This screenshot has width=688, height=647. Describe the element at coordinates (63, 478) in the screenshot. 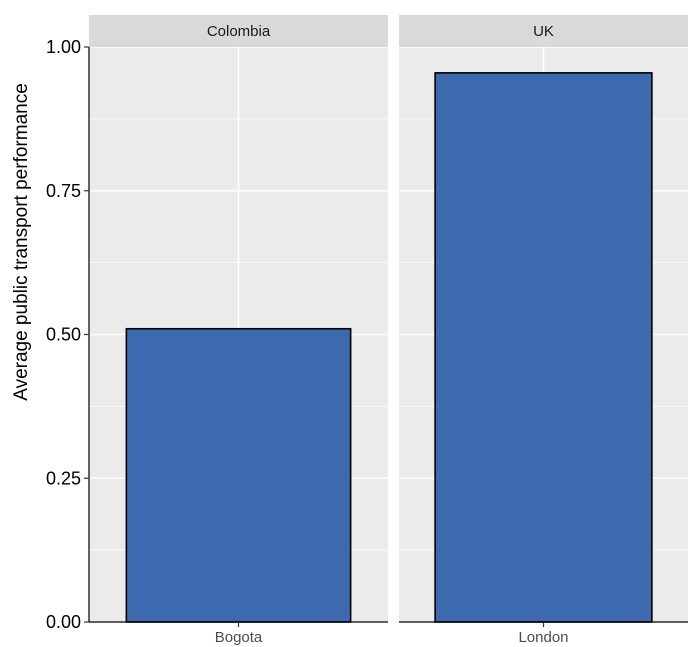

I see `y-tick-label: 0.25` at that location.